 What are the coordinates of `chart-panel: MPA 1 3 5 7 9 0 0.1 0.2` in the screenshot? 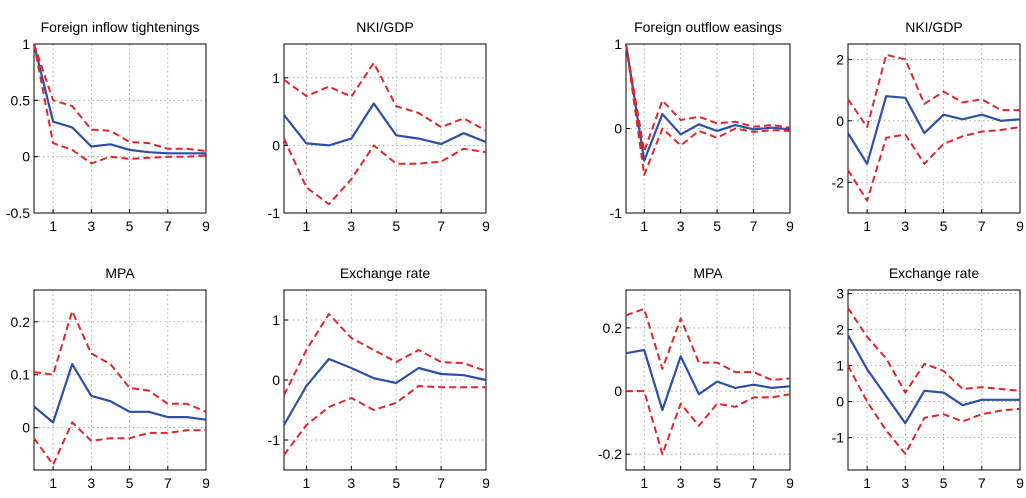 It's located at (111, 378).